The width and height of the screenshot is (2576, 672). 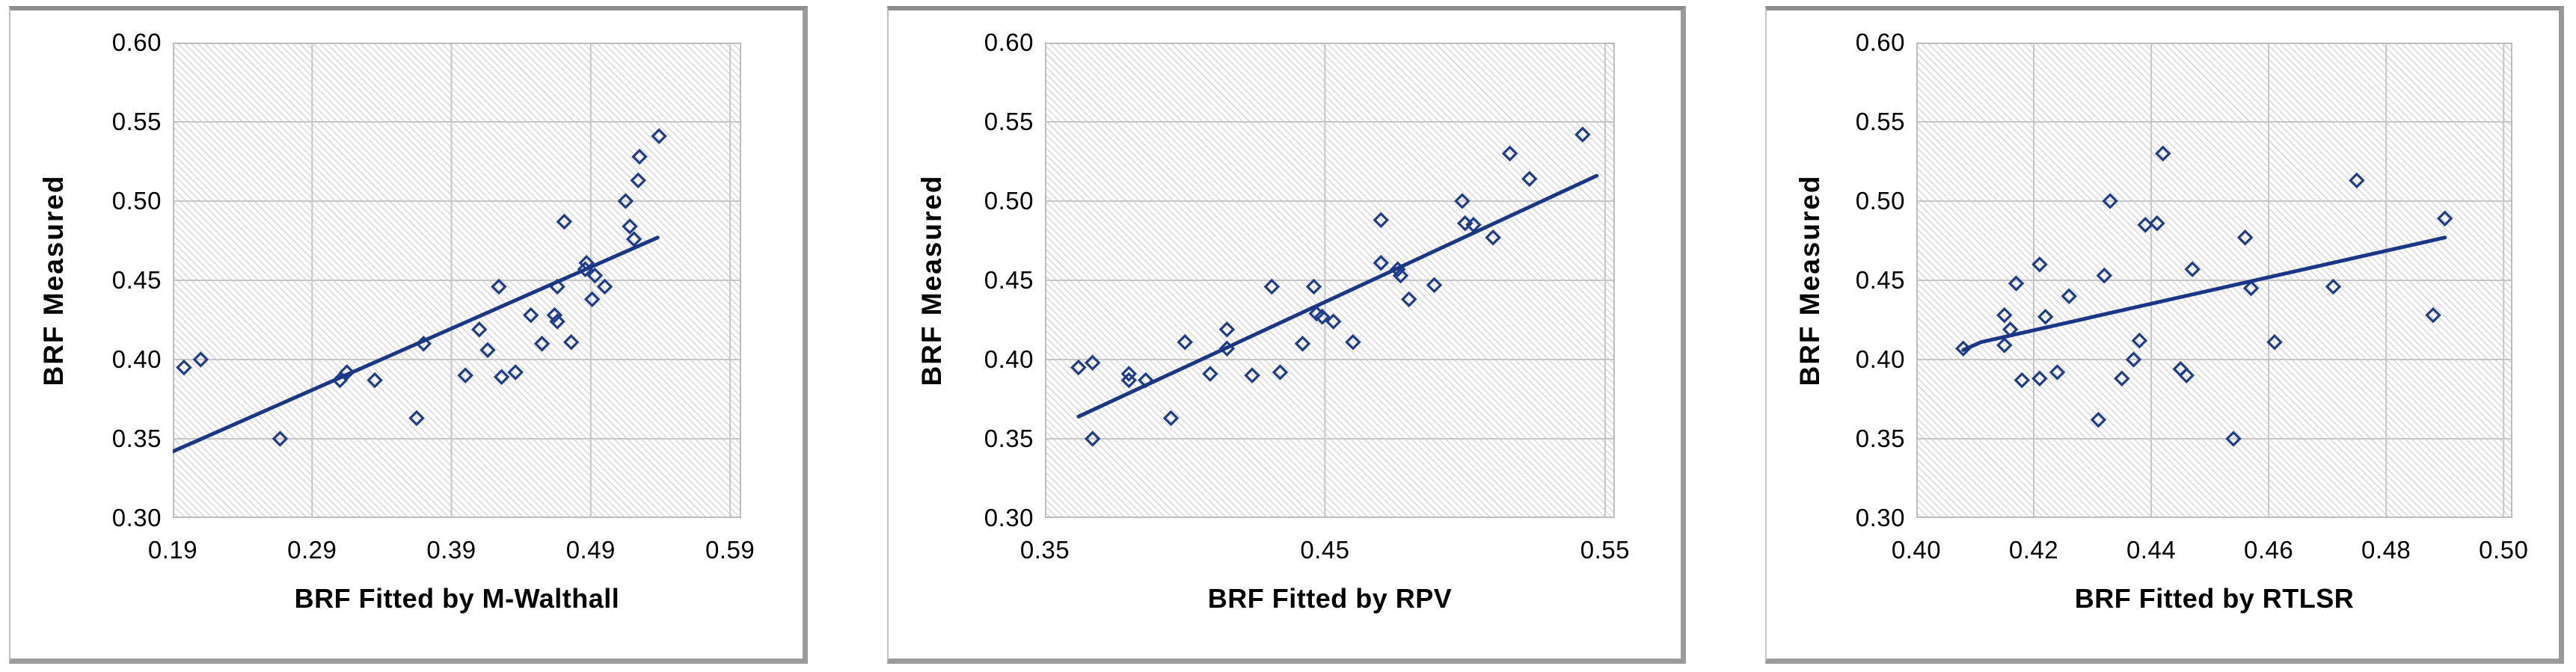 What do you see at coordinates (2214, 598) in the screenshot?
I see `x-axis-title: BRF Fitted by RTLSR` at bounding box center [2214, 598].